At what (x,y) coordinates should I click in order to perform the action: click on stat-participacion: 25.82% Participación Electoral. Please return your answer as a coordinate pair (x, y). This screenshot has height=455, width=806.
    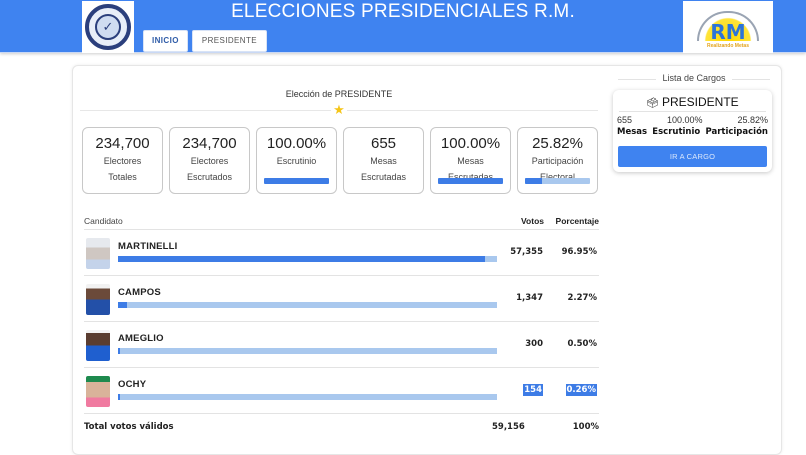
    Looking at the image, I should click on (557, 160).